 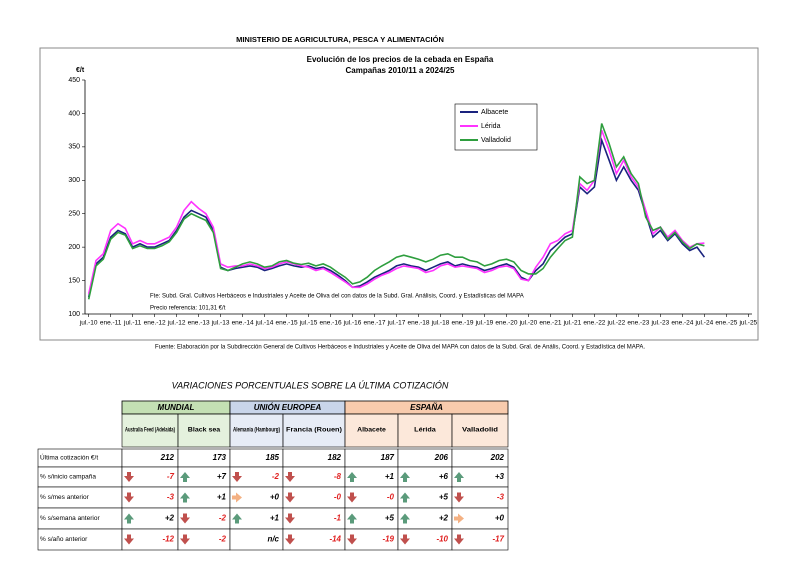 I want to click on cell-value: -2, so click(x=276, y=476).